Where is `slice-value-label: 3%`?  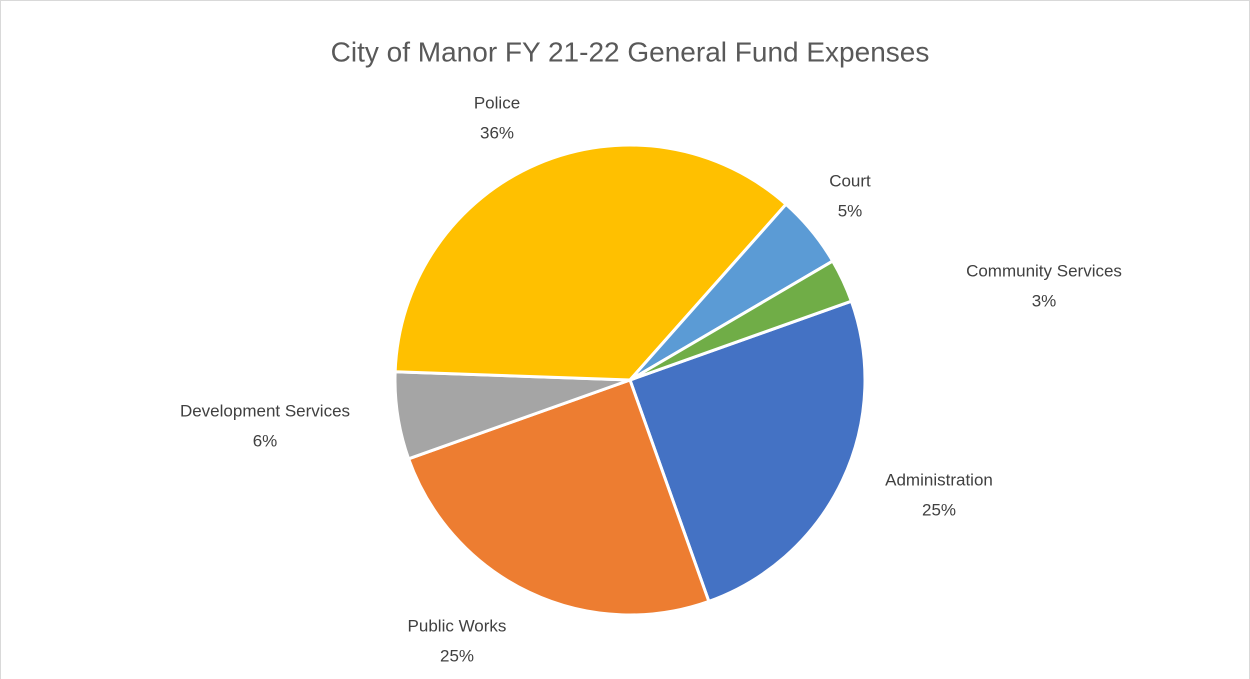
slice-value-label: 3% is located at coordinates (1044, 300).